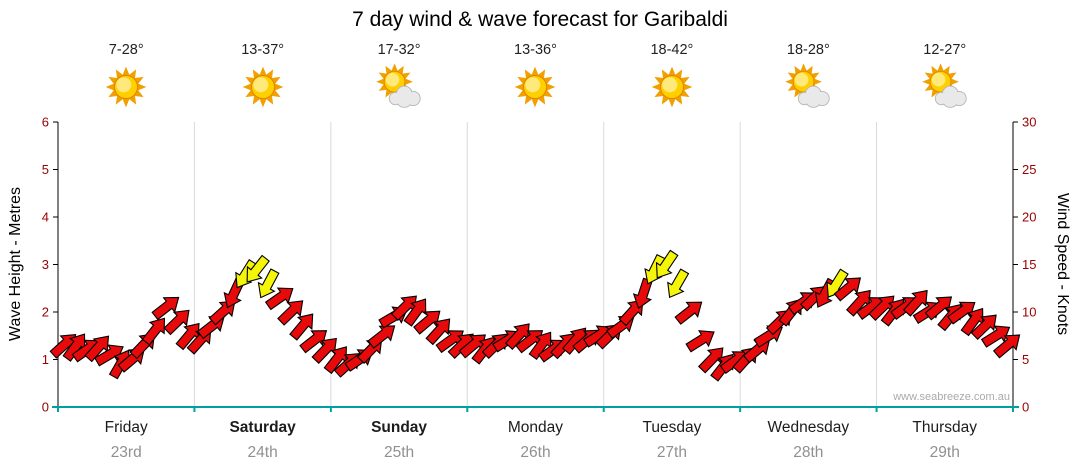 The width and height of the screenshot is (1080, 475). Describe the element at coordinates (808, 452) in the screenshot. I see `date-label: 28th` at that location.